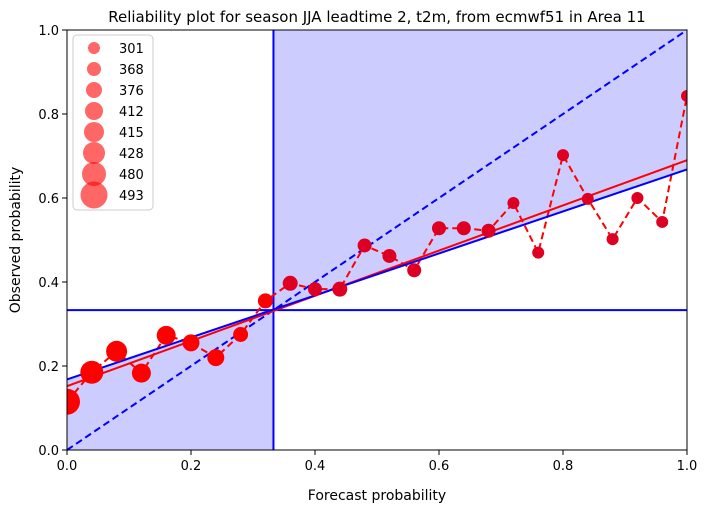  I want to click on legend-label: 301, so click(131, 49).